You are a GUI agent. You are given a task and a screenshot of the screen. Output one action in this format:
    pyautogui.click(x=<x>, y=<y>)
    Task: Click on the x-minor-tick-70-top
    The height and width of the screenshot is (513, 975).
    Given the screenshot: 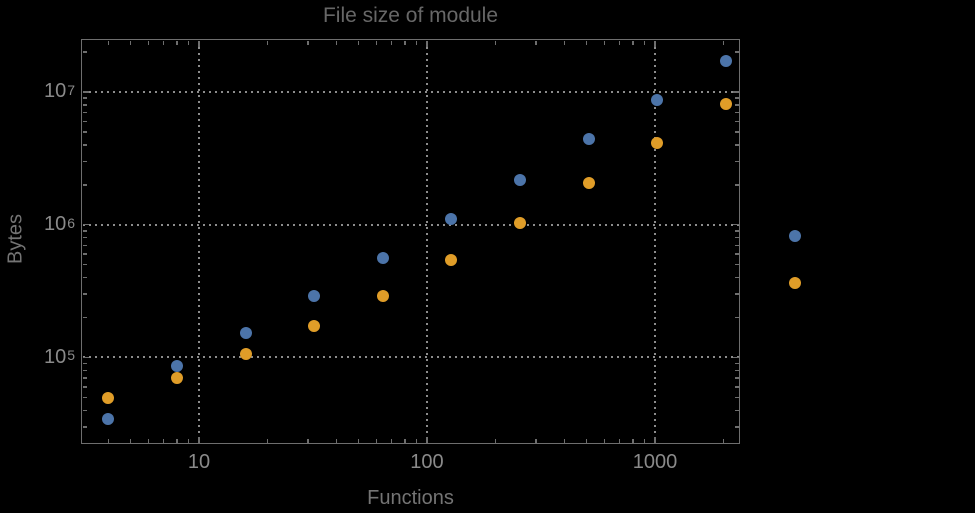 What is the action you would take?
    pyautogui.click(x=391, y=42)
    